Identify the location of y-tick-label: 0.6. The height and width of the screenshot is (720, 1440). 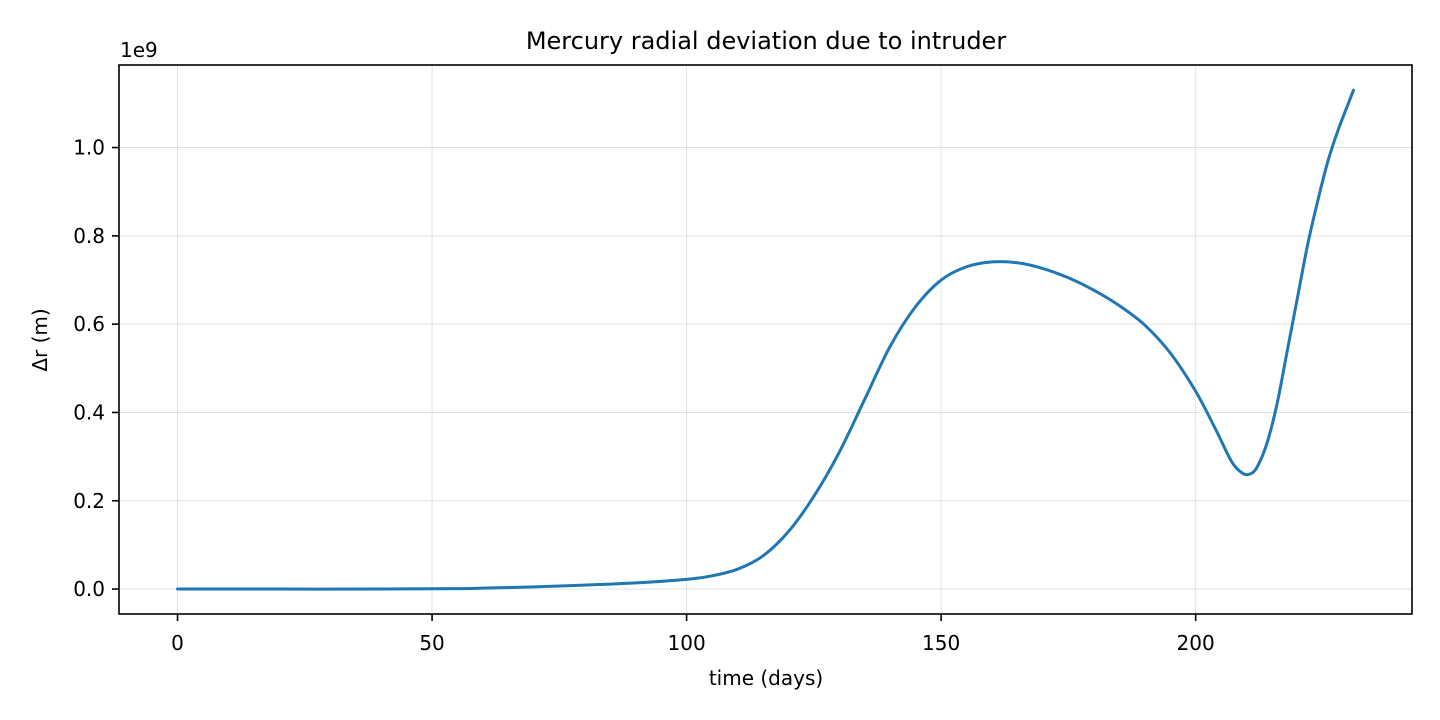
(89, 324).